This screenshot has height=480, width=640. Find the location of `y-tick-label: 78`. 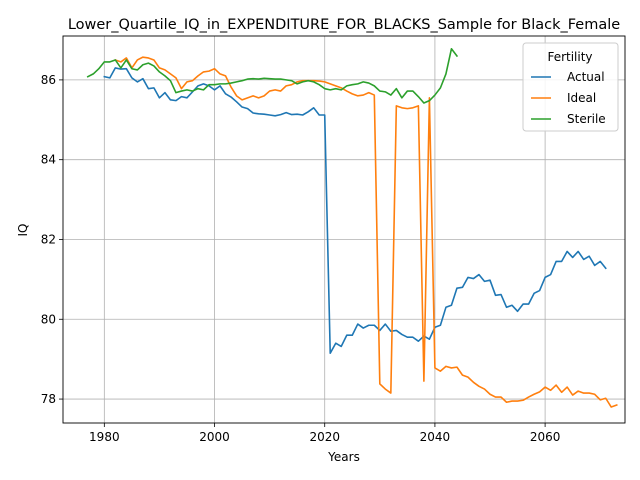

y-tick-label: 78 is located at coordinates (48, 399).